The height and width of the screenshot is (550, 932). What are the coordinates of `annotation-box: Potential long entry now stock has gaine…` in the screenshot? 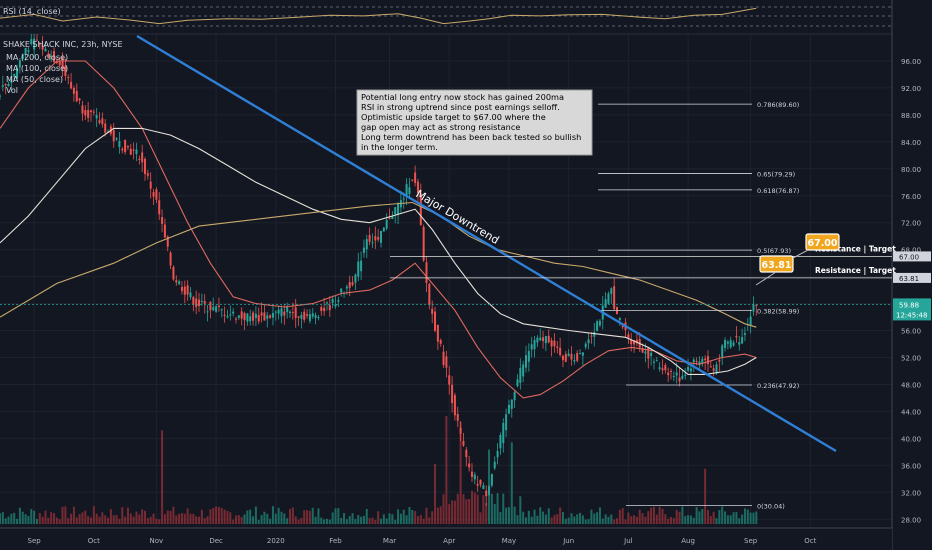 It's located at (474, 122).